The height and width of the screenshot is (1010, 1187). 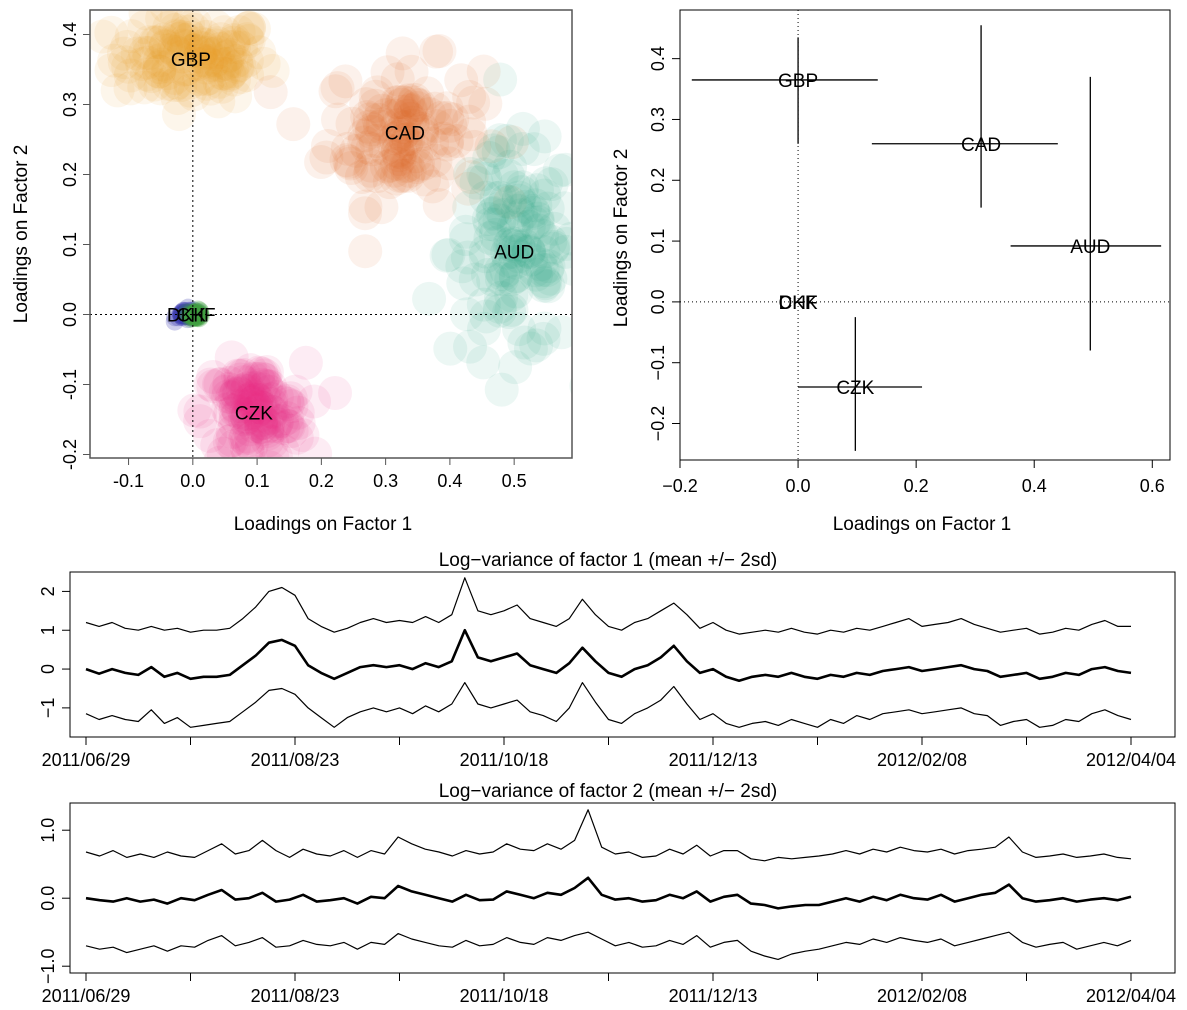 I want to click on y-tick-label: 0, so click(x=48, y=669).